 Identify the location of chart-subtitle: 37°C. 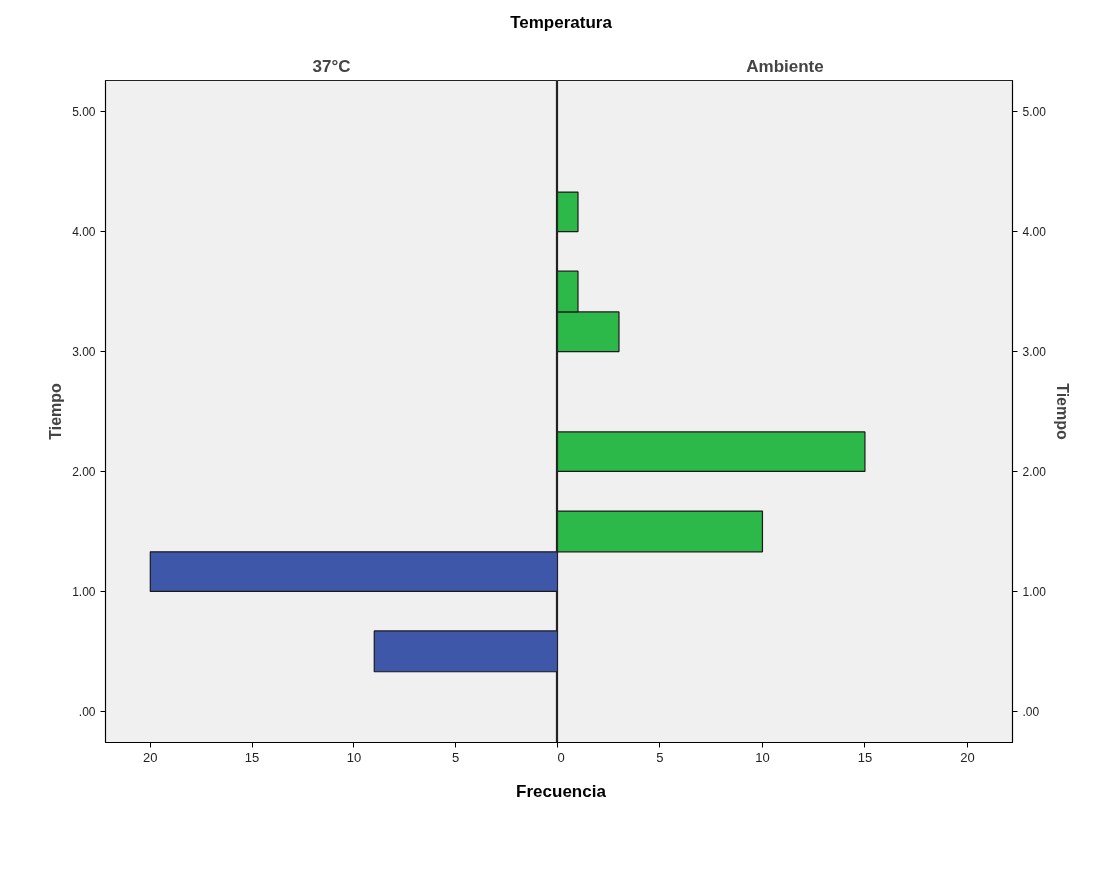
(331, 66).